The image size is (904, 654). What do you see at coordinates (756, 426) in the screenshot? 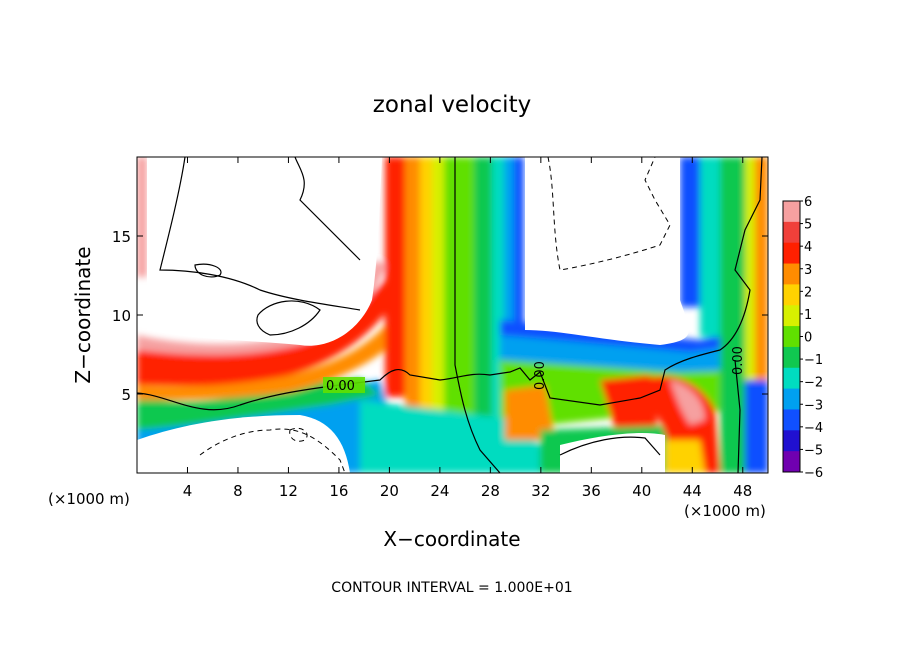
I see `field-blue-edge` at bounding box center [756, 426].